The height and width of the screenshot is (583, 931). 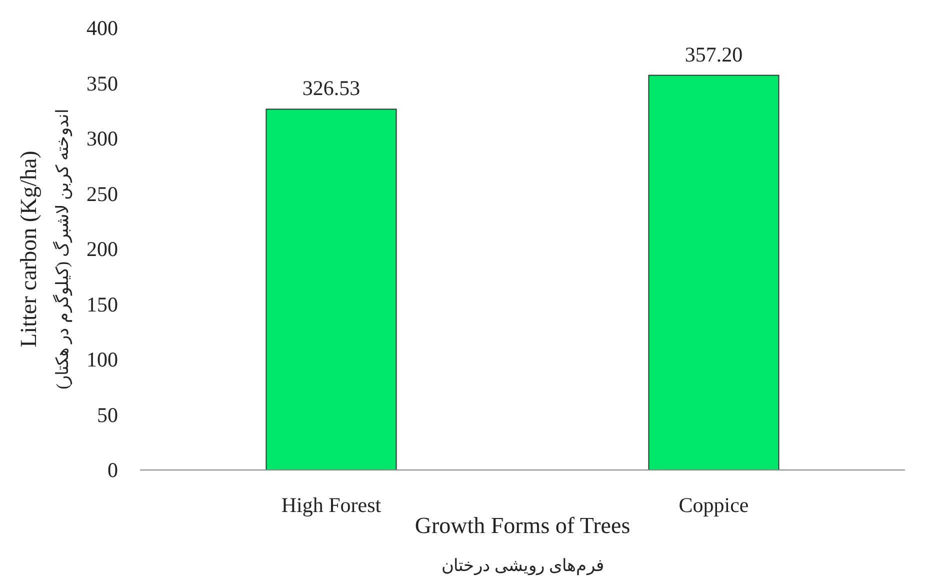 I want to click on data-label: 357.20, so click(x=713, y=54).